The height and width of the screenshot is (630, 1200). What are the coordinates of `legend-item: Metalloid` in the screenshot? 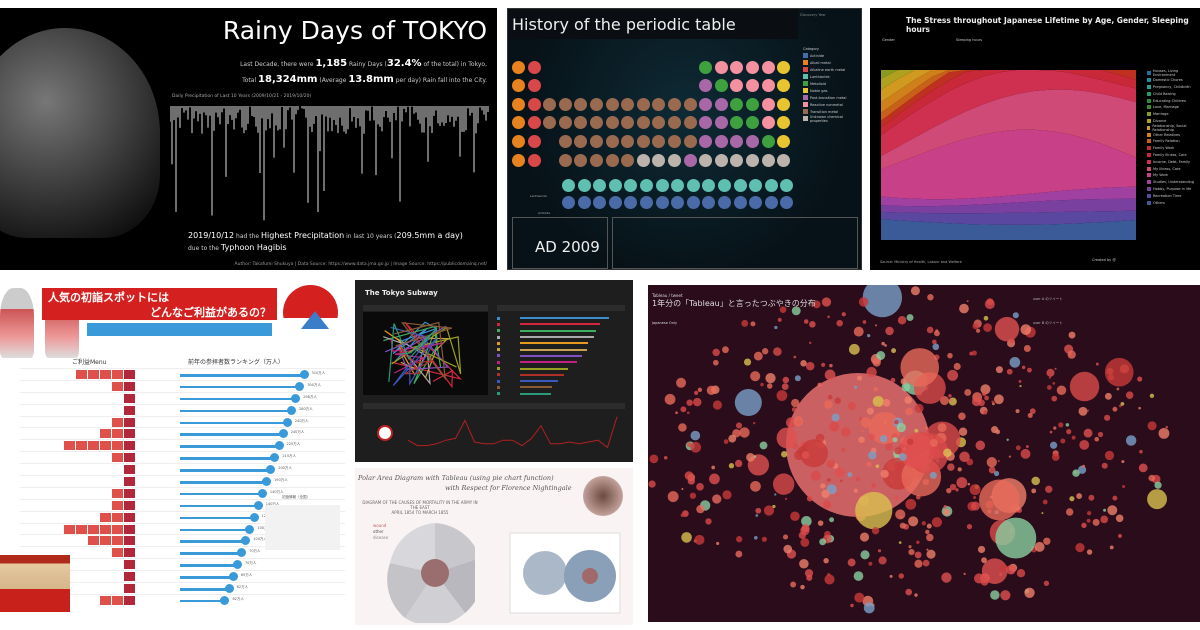 It's located at (832, 83).